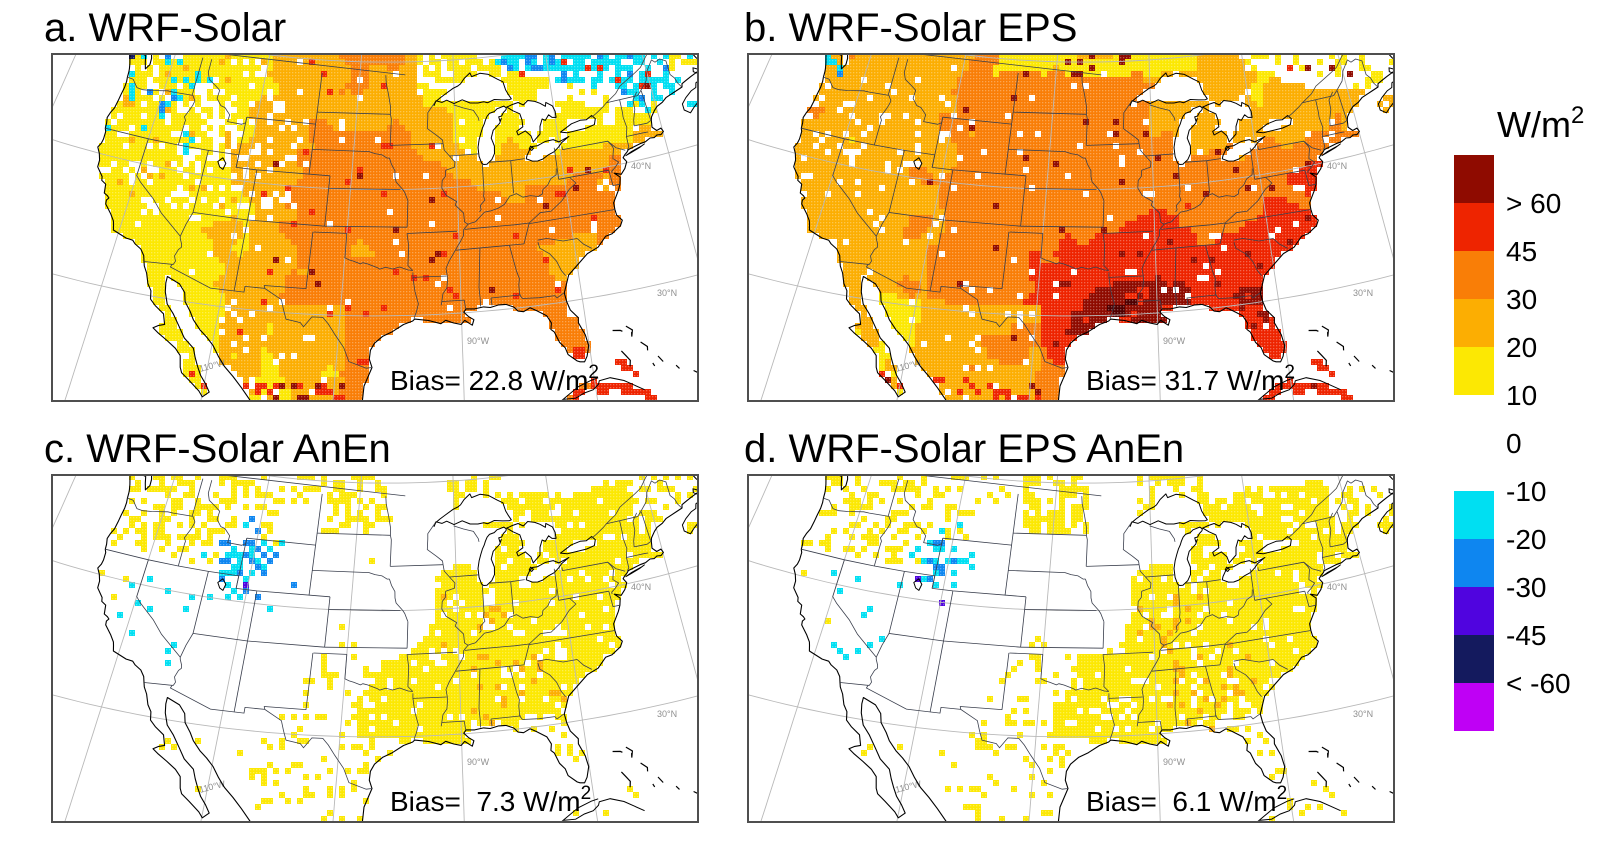 This screenshot has width=1614, height=860. Describe the element at coordinates (1190, 379) in the screenshot. I see `svg-text: Bias= 31.7 W/m2` at that location.